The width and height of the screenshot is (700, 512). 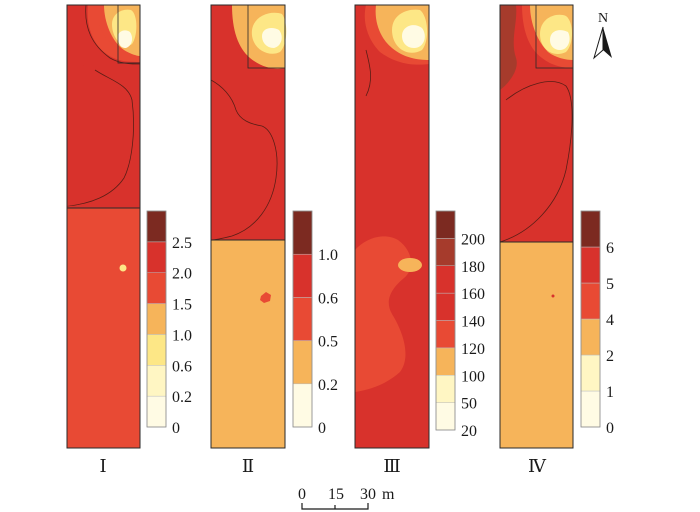 I want to click on legend-tick-label: 140, so click(x=473, y=322).